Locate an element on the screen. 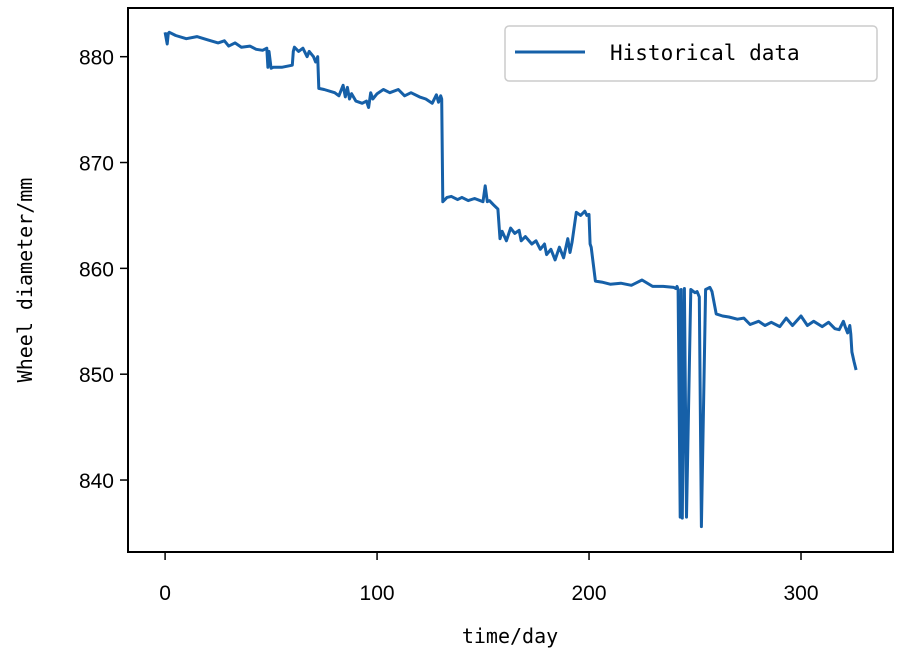 This screenshot has width=902, height=661. y-tick-label: 880 is located at coordinates (96, 58).